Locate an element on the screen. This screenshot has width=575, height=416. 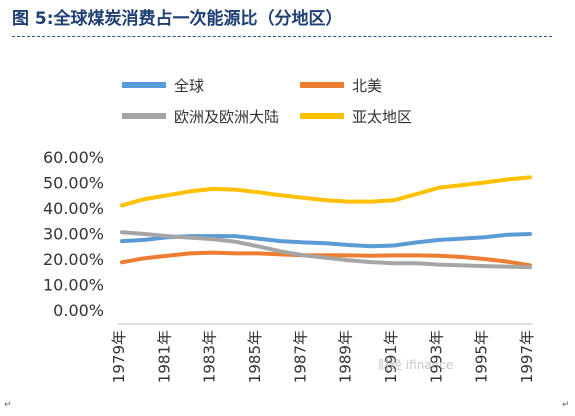
legend-label: 亚太地区 is located at coordinates (382, 117).